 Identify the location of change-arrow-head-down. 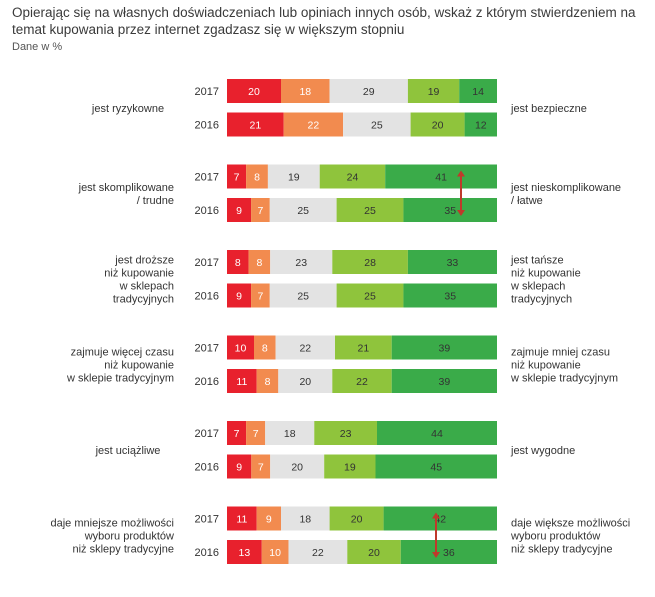
(436, 555).